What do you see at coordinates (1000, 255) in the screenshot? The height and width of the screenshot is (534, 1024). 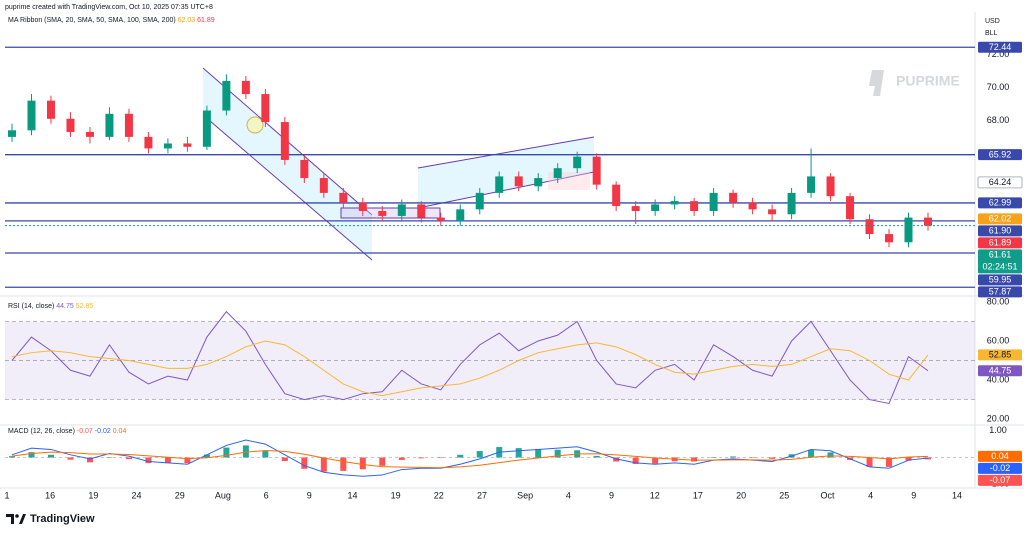 I see `price-label: 61.61` at bounding box center [1000, 255].